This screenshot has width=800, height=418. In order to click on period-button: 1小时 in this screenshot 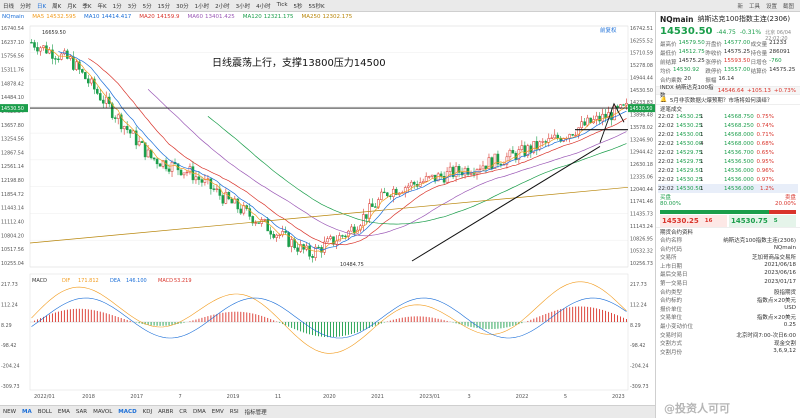, I will do `click(202, 6)`.